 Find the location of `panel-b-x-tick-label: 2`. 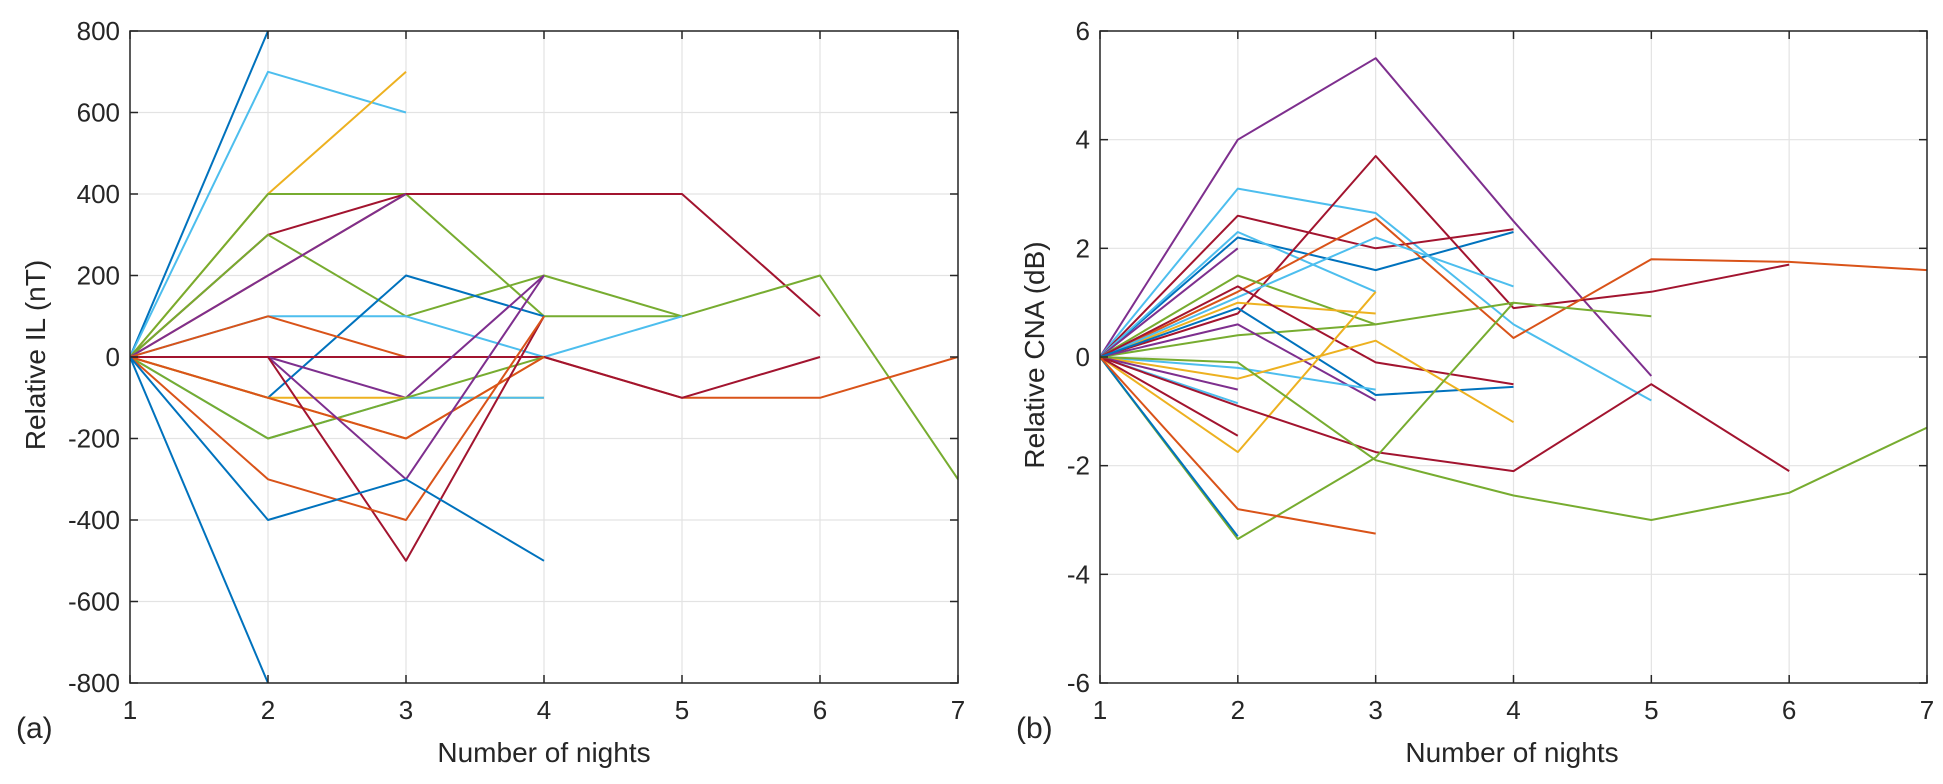

panel-b-x-tick-label: 2 is located at coordinates (1238, 710).